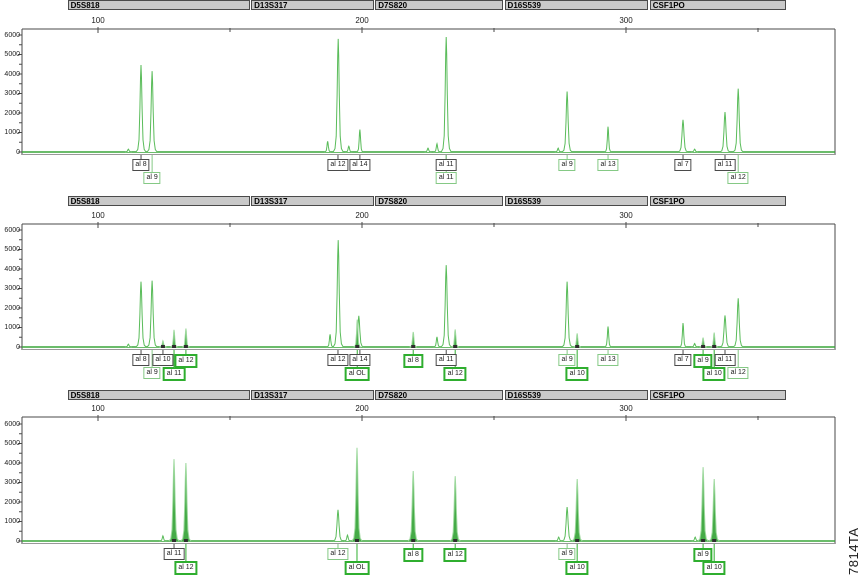 The width and height of the screenshot is (864, 576). Describe the element at coordinates (576, 201) in the screenshot. I see `marker-header-D16S539: D16S539` at that location.